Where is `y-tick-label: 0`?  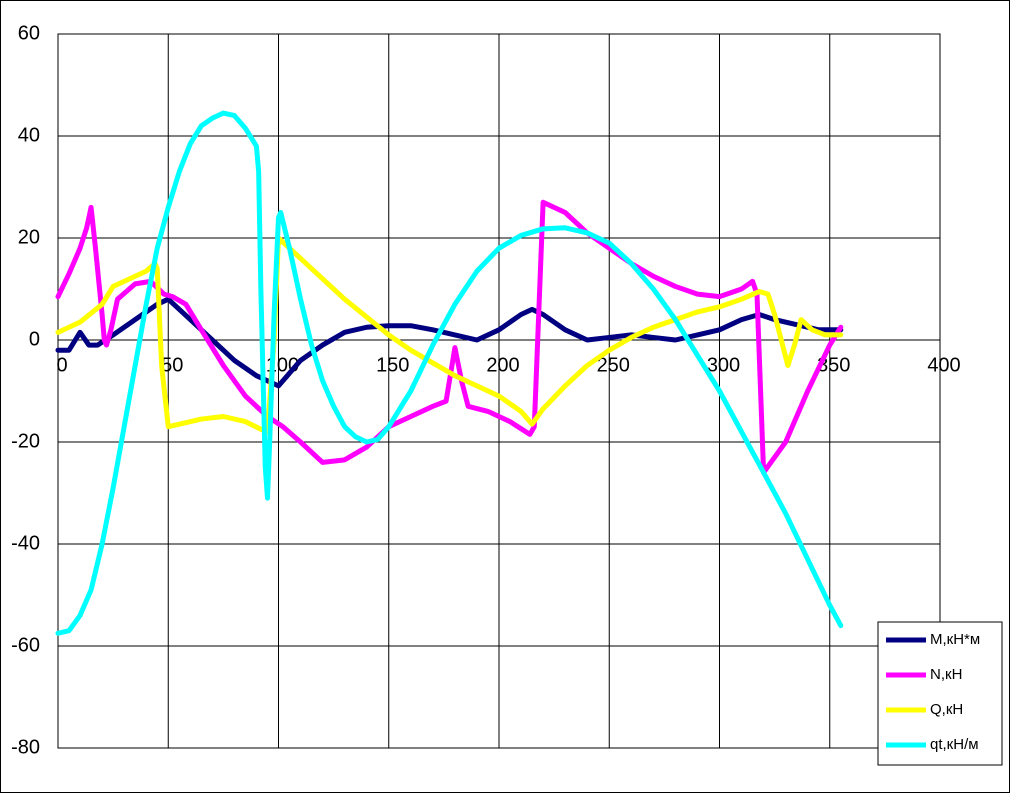 y-tick-label: 0 is located at coordinates (34, 339).